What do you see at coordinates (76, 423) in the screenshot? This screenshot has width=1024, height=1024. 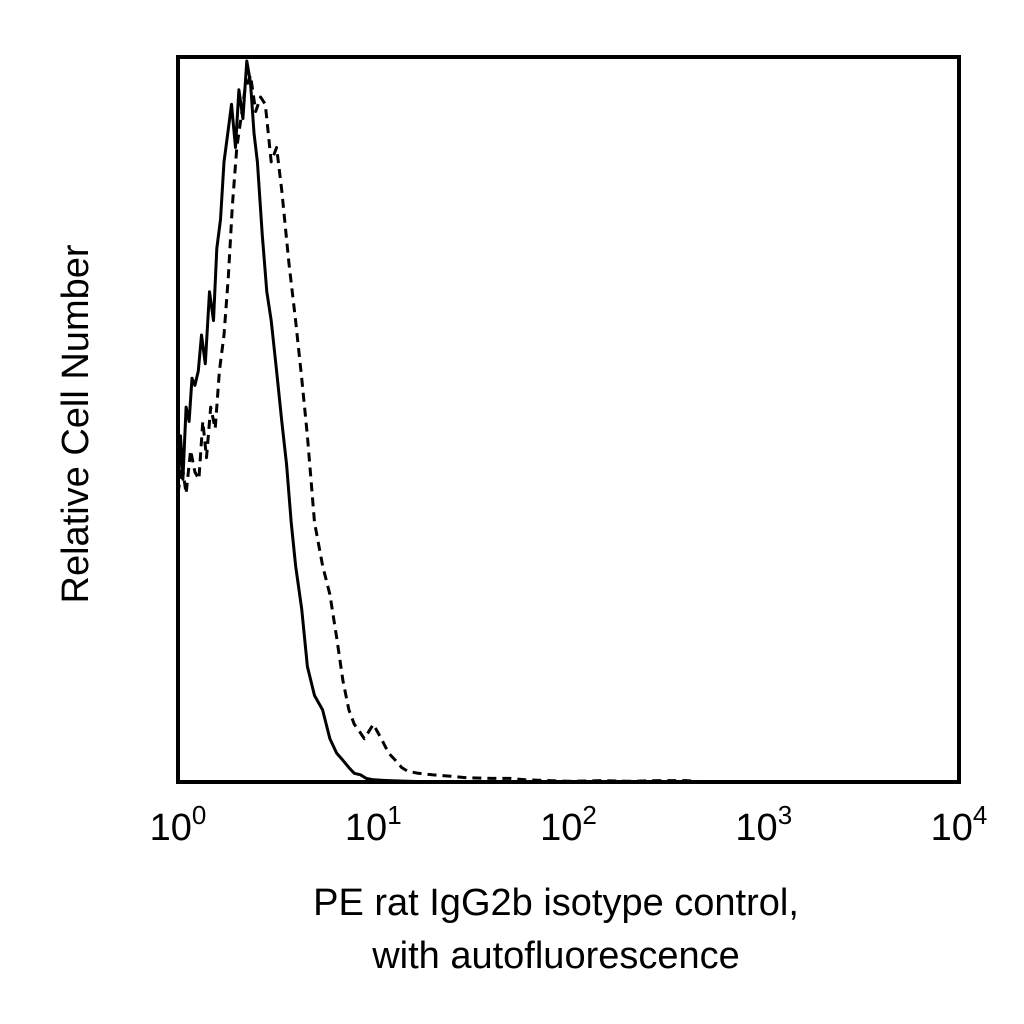 I see `y-axis-label: Relative Cell Number` at bounding box center [76, 423].